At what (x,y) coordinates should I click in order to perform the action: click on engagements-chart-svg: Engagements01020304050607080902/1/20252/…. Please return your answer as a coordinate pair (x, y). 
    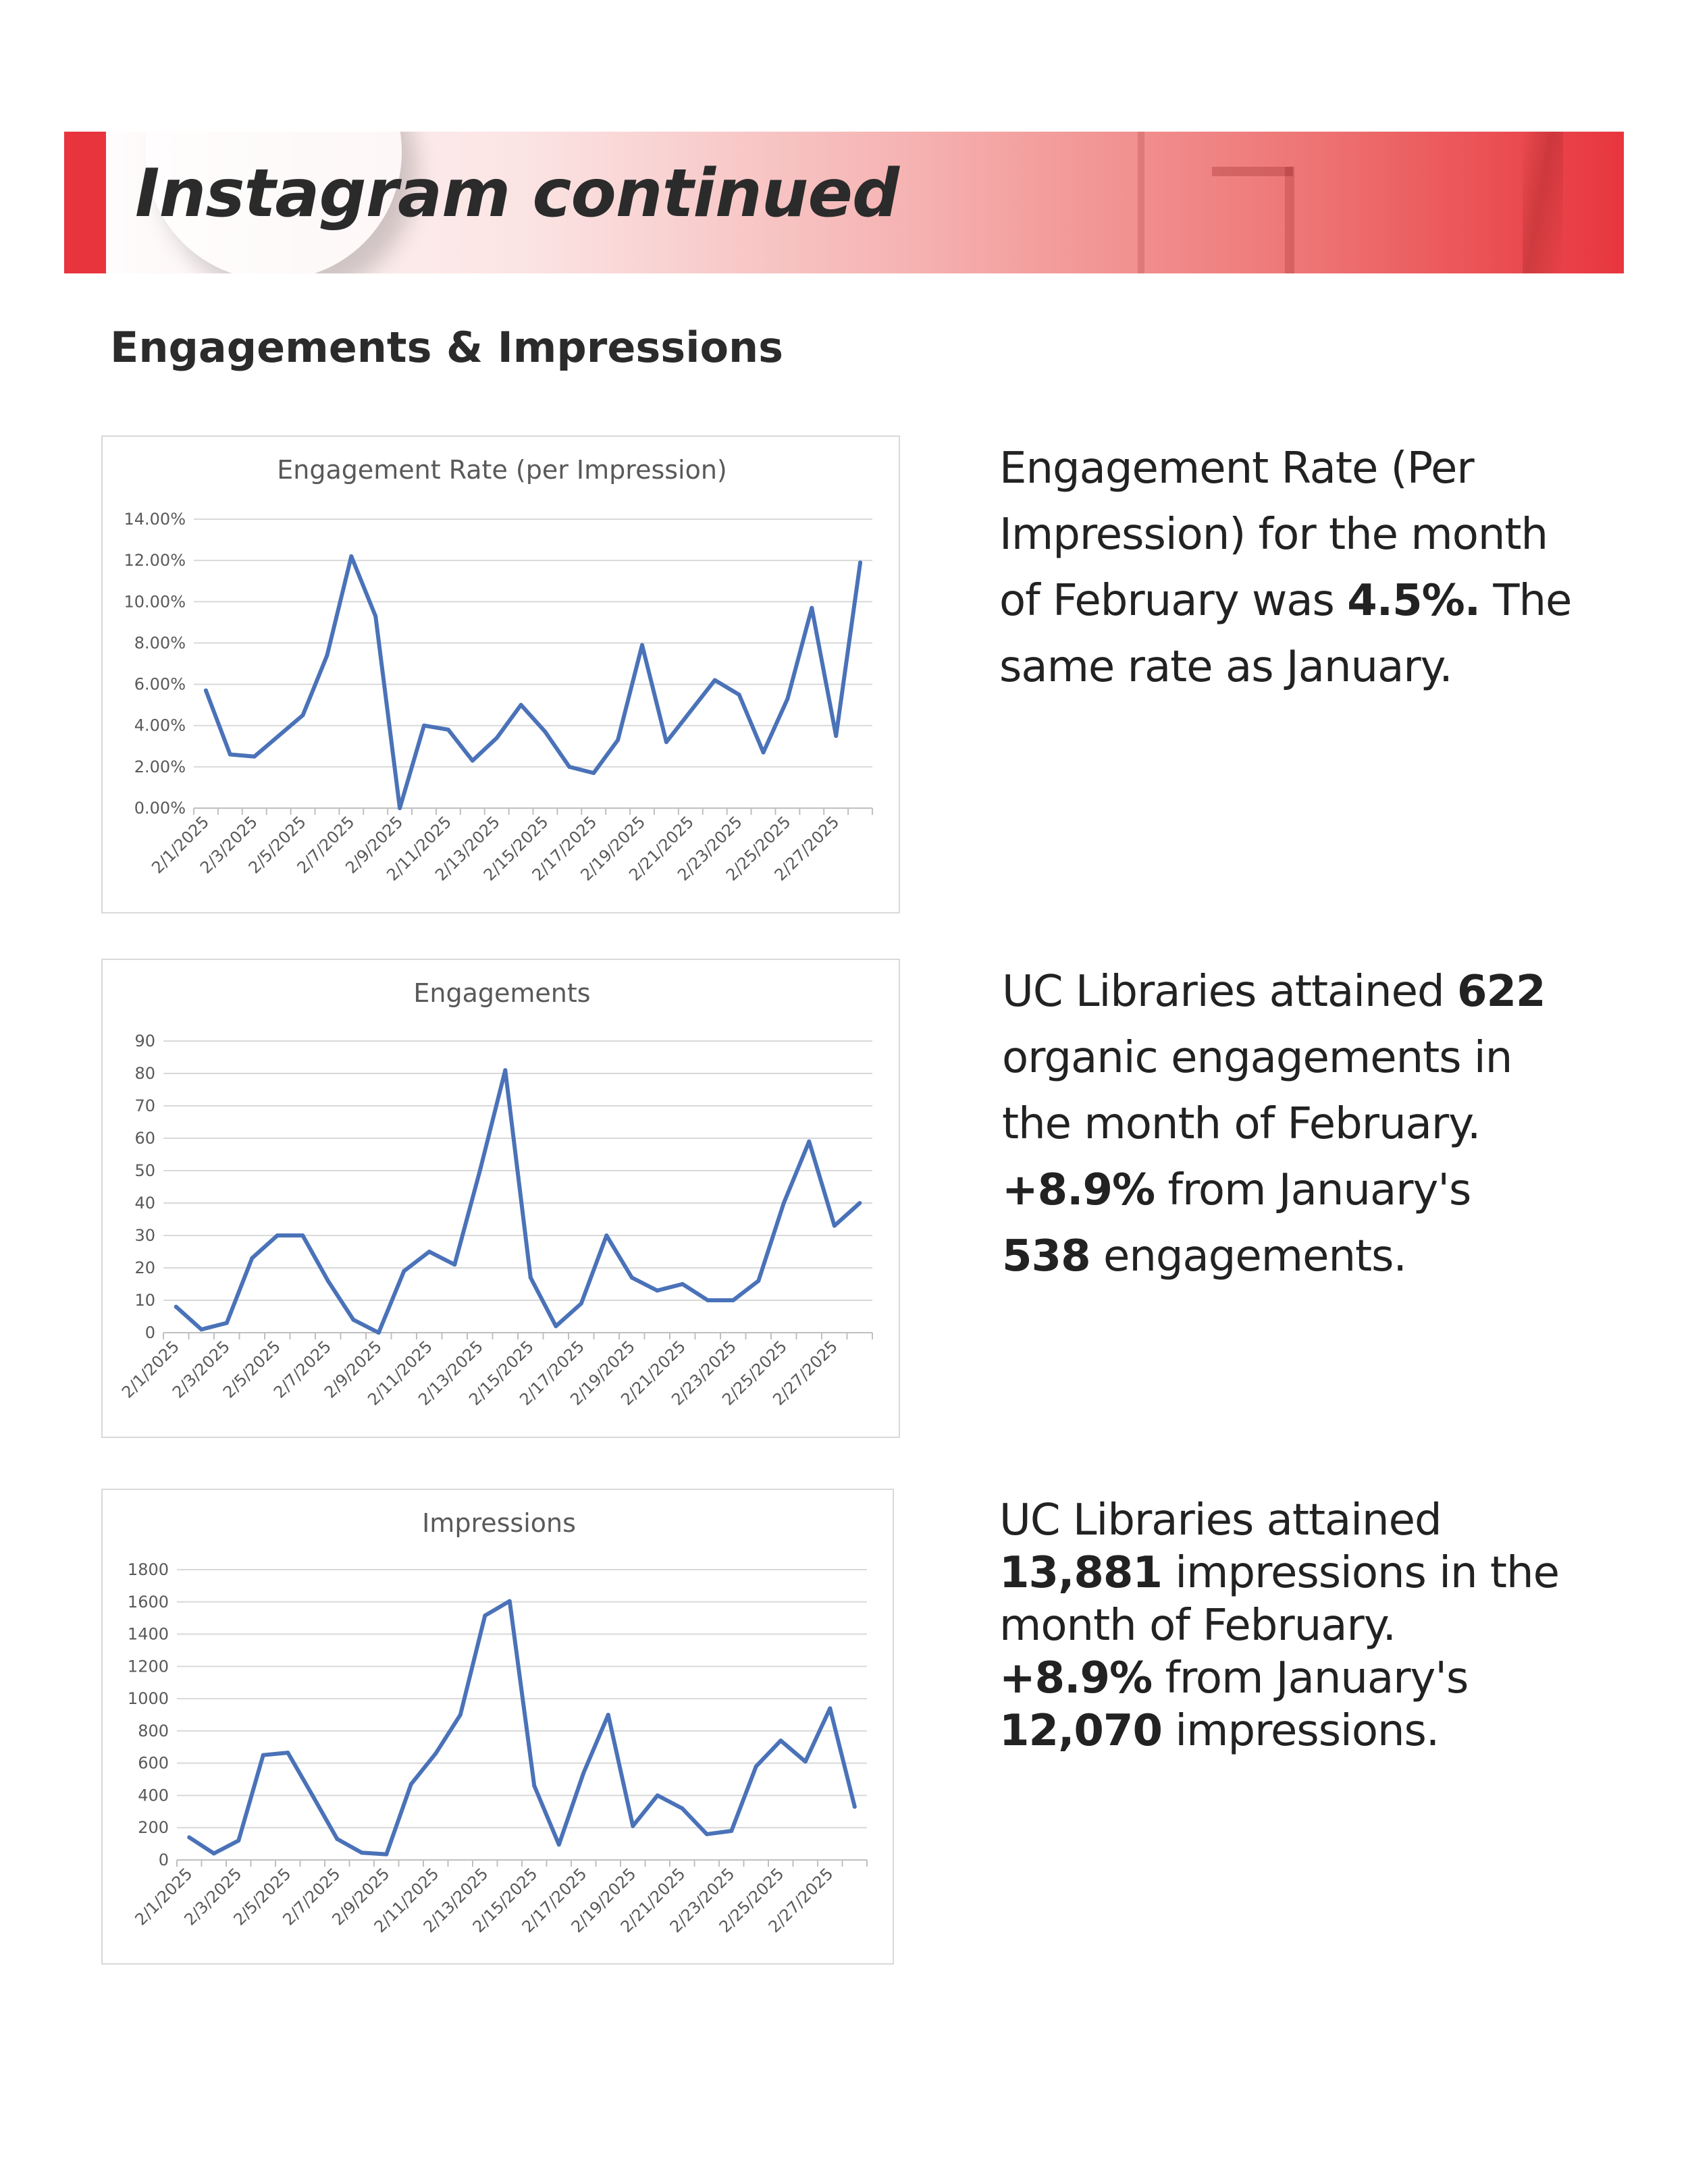
    Looking at the image, I should click on (496, 1193).